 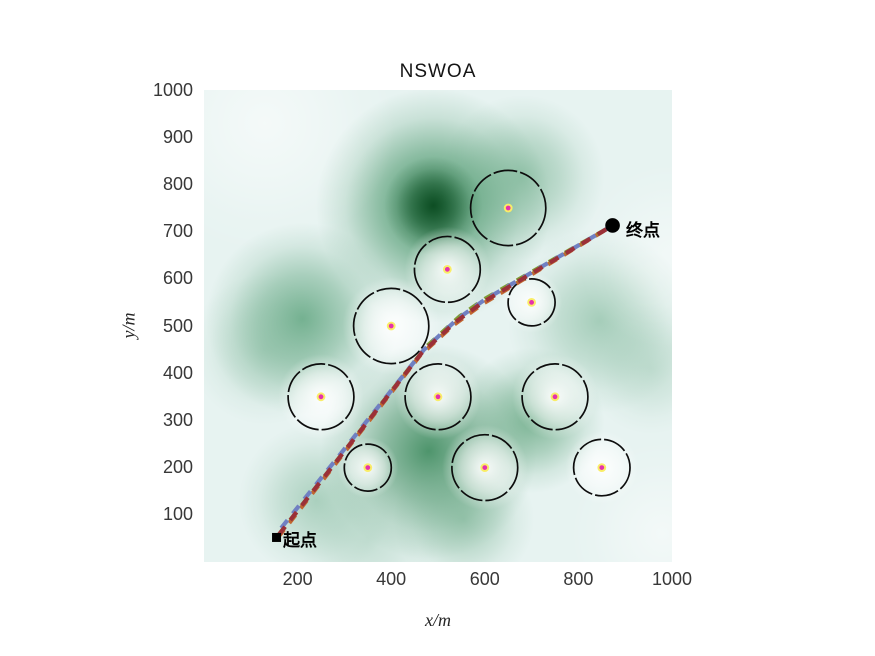 What do you see at coordinates (672, 579) in the screenshot?
I see `x-tick-label: 1000` at bounding box center [672, 579].